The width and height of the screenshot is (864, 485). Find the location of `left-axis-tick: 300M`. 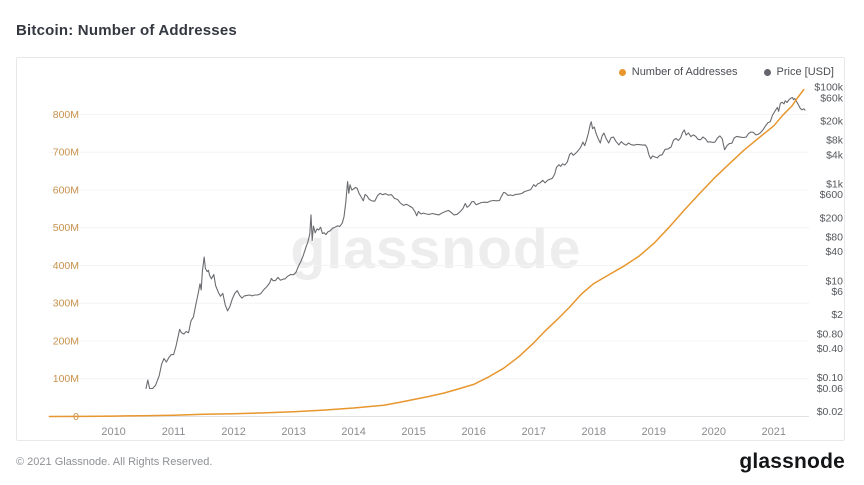

left-axis-tick: 300M is located at coordinates (66, 304).